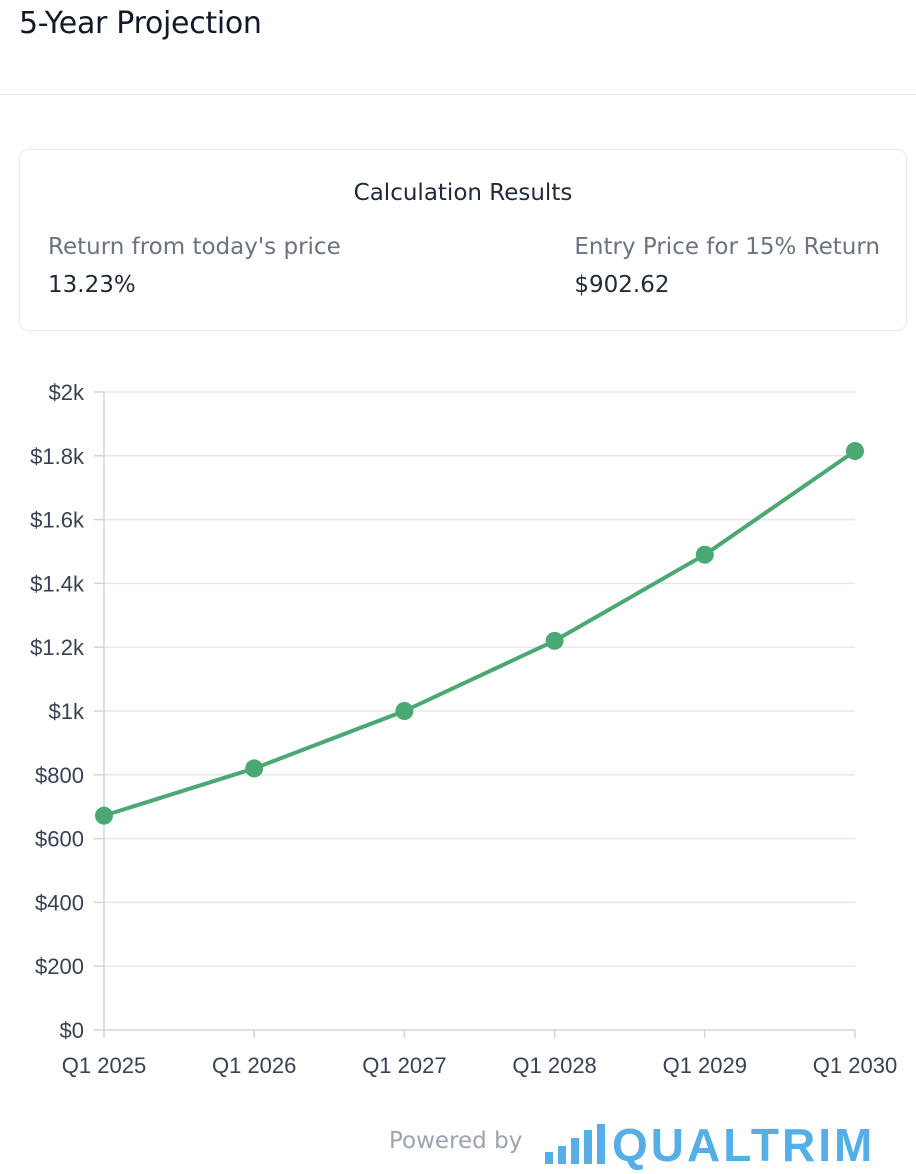 The width and height of the screenshot is (916, 1174). I want to click on x-tick-label: Q1 2029, so click(705, 1065).